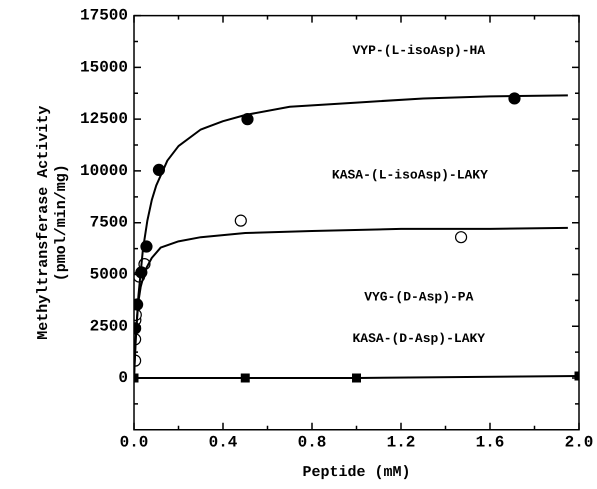 The image size is (597, 489). What do you see at coordinates (104, 119) in the screenshot?
I see `y-tick-label: 12500` at bounding box center [104, 119].